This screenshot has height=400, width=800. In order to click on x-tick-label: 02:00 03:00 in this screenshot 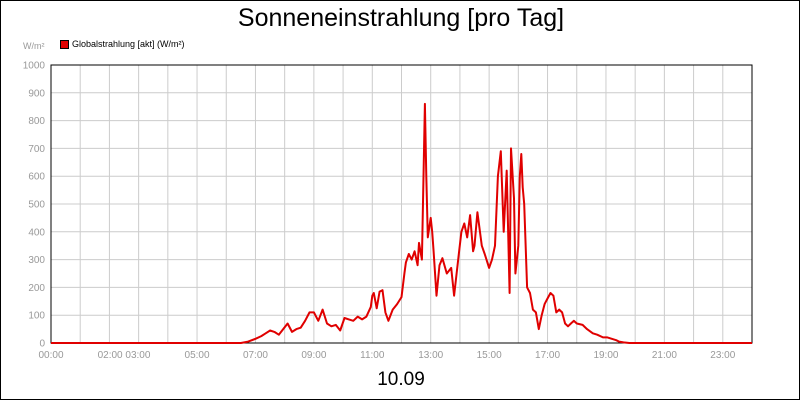, I will do `click(124, 355)`.